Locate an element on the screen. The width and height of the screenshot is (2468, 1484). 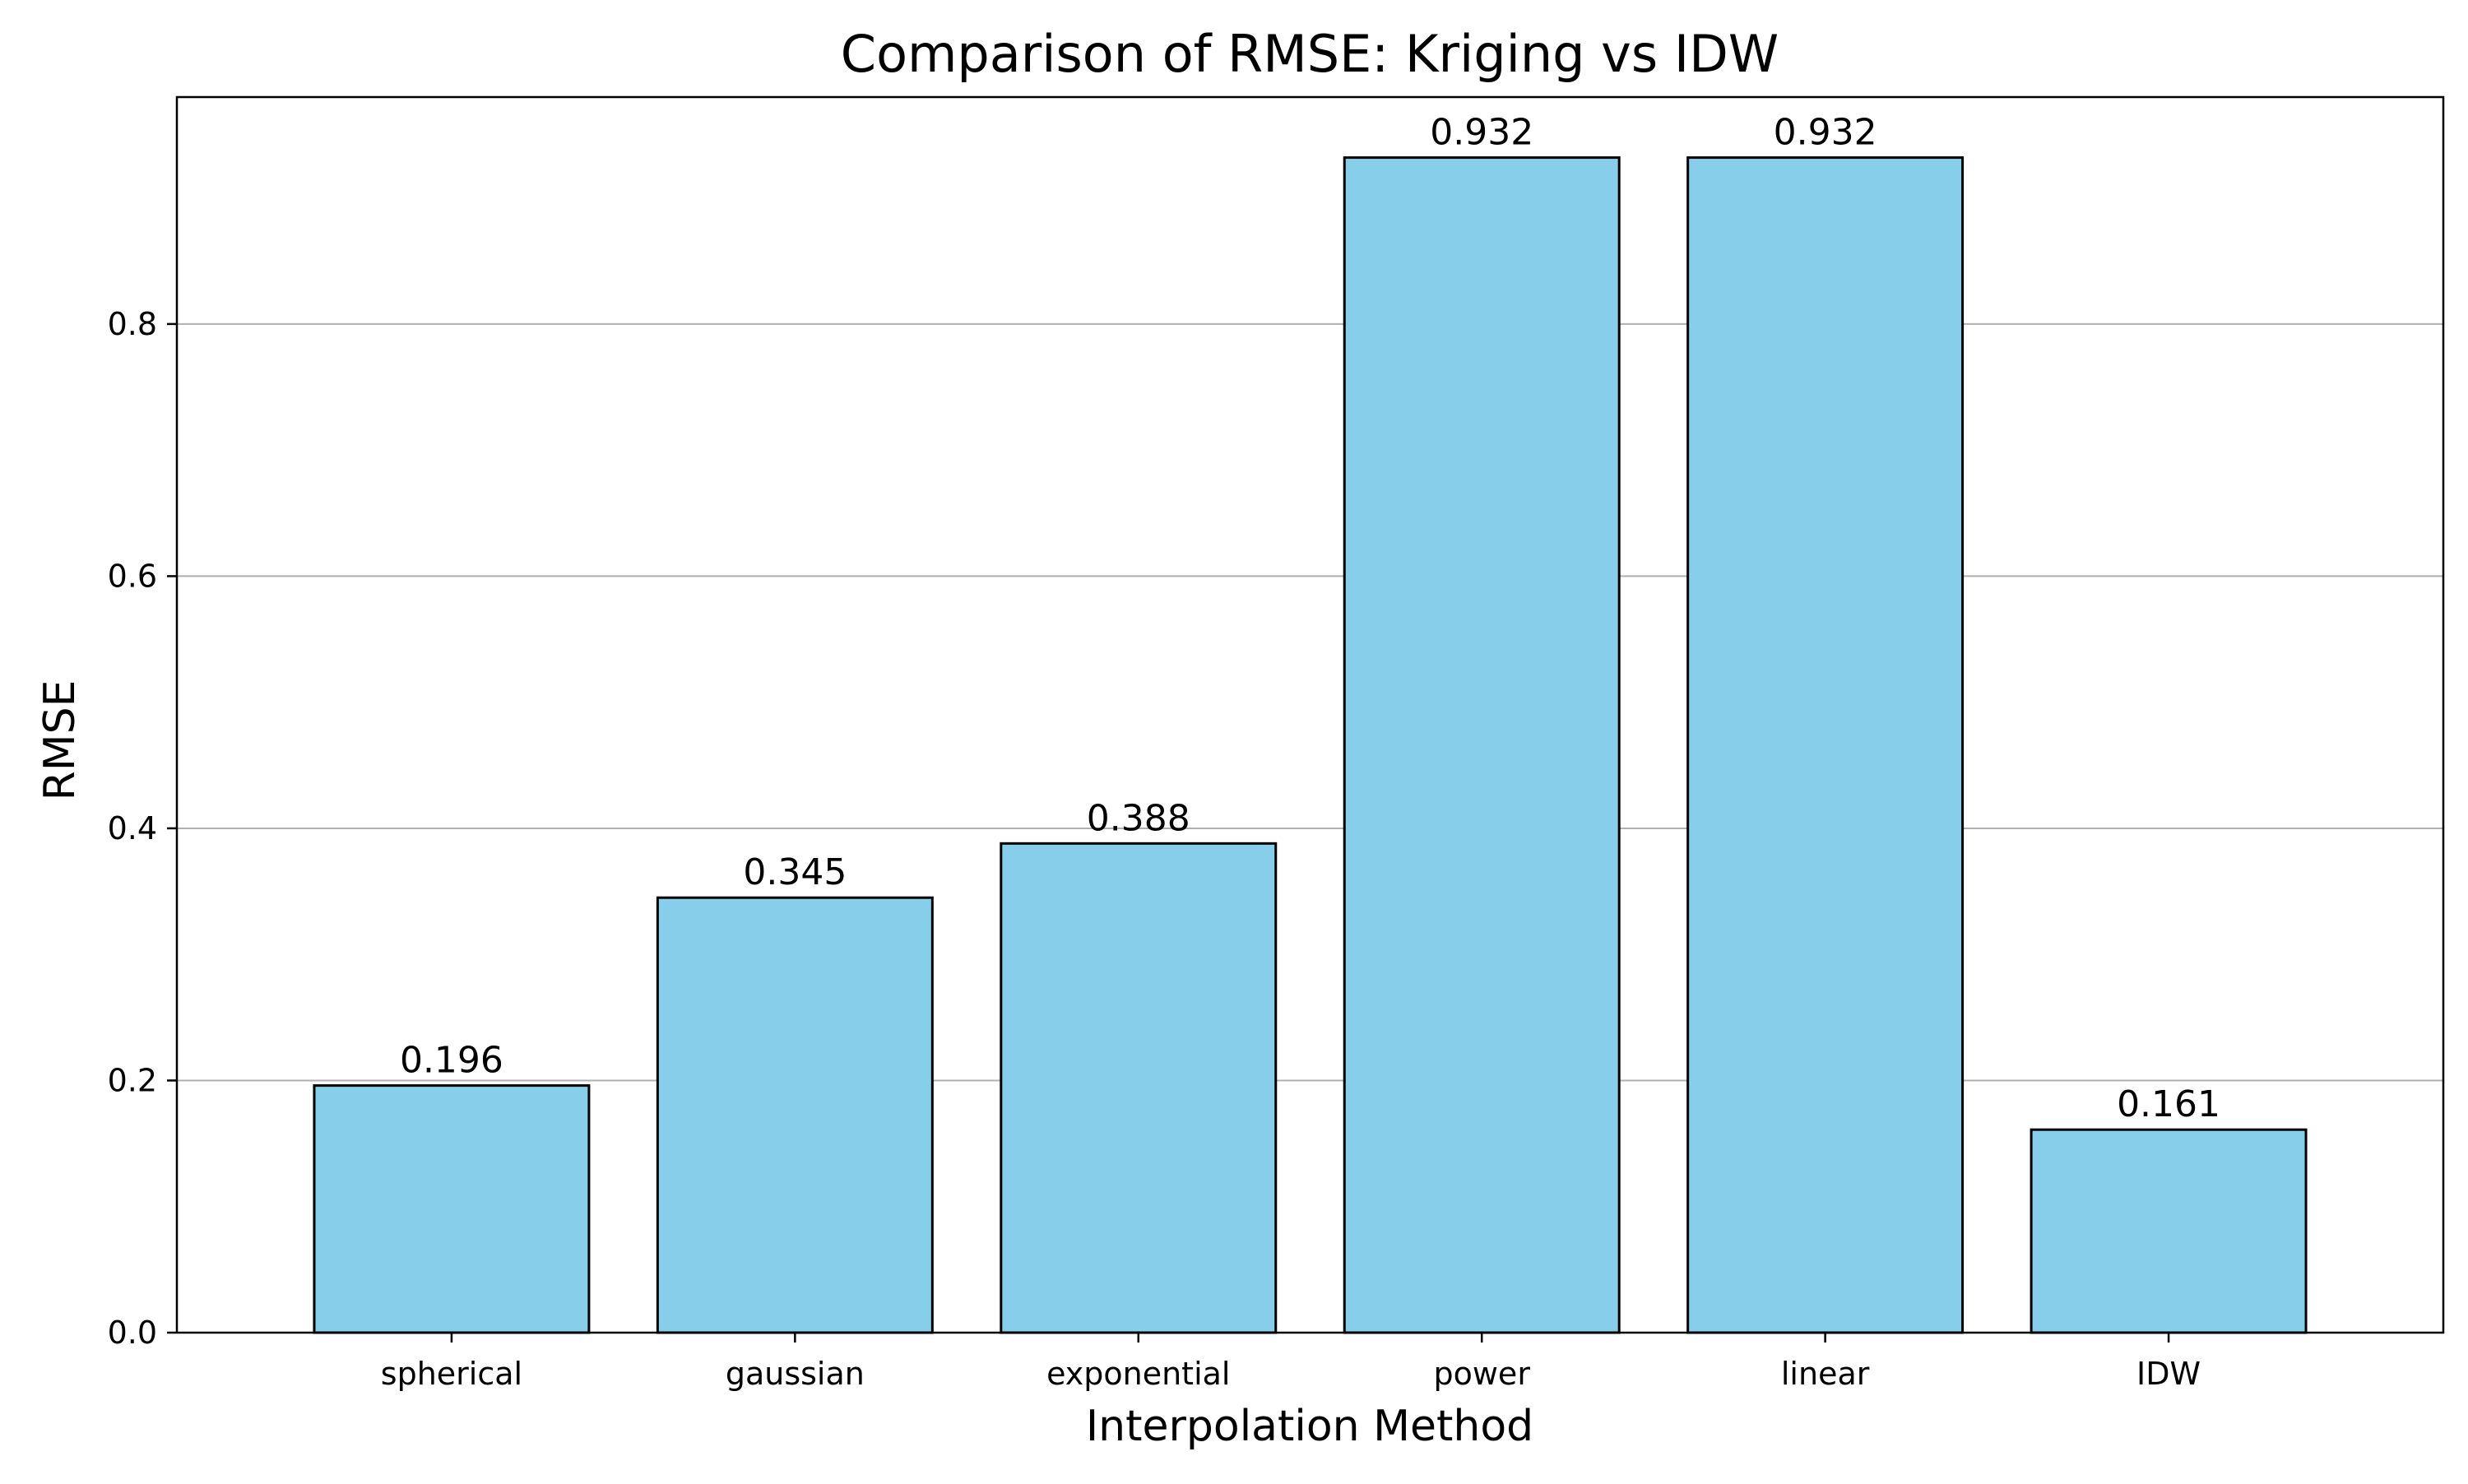
y-tick-label: 0.0 is located at coordinates (132, 1333).